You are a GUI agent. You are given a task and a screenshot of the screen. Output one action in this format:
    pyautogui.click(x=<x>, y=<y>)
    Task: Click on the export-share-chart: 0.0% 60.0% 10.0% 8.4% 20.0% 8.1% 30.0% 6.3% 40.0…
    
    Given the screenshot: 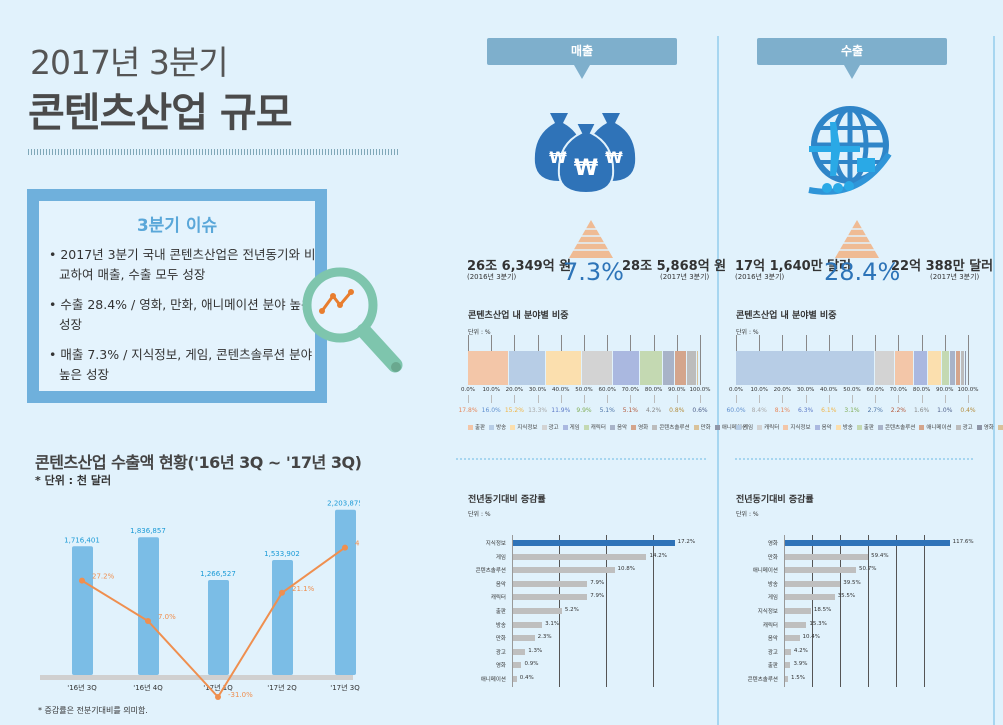 What is the action you would take?
    pyautogui.click(x=864, y=385)
    